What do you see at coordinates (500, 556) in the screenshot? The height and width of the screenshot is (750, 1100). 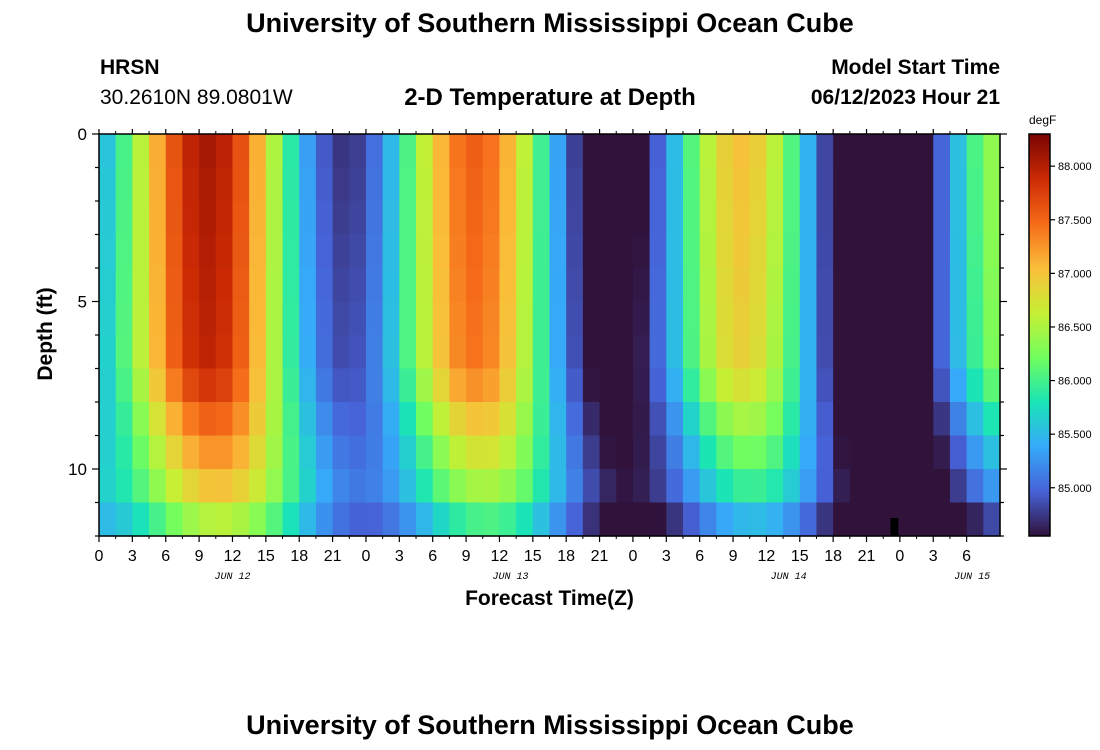 I see `x-tick-label: 12` at bounding box center [500, 556].